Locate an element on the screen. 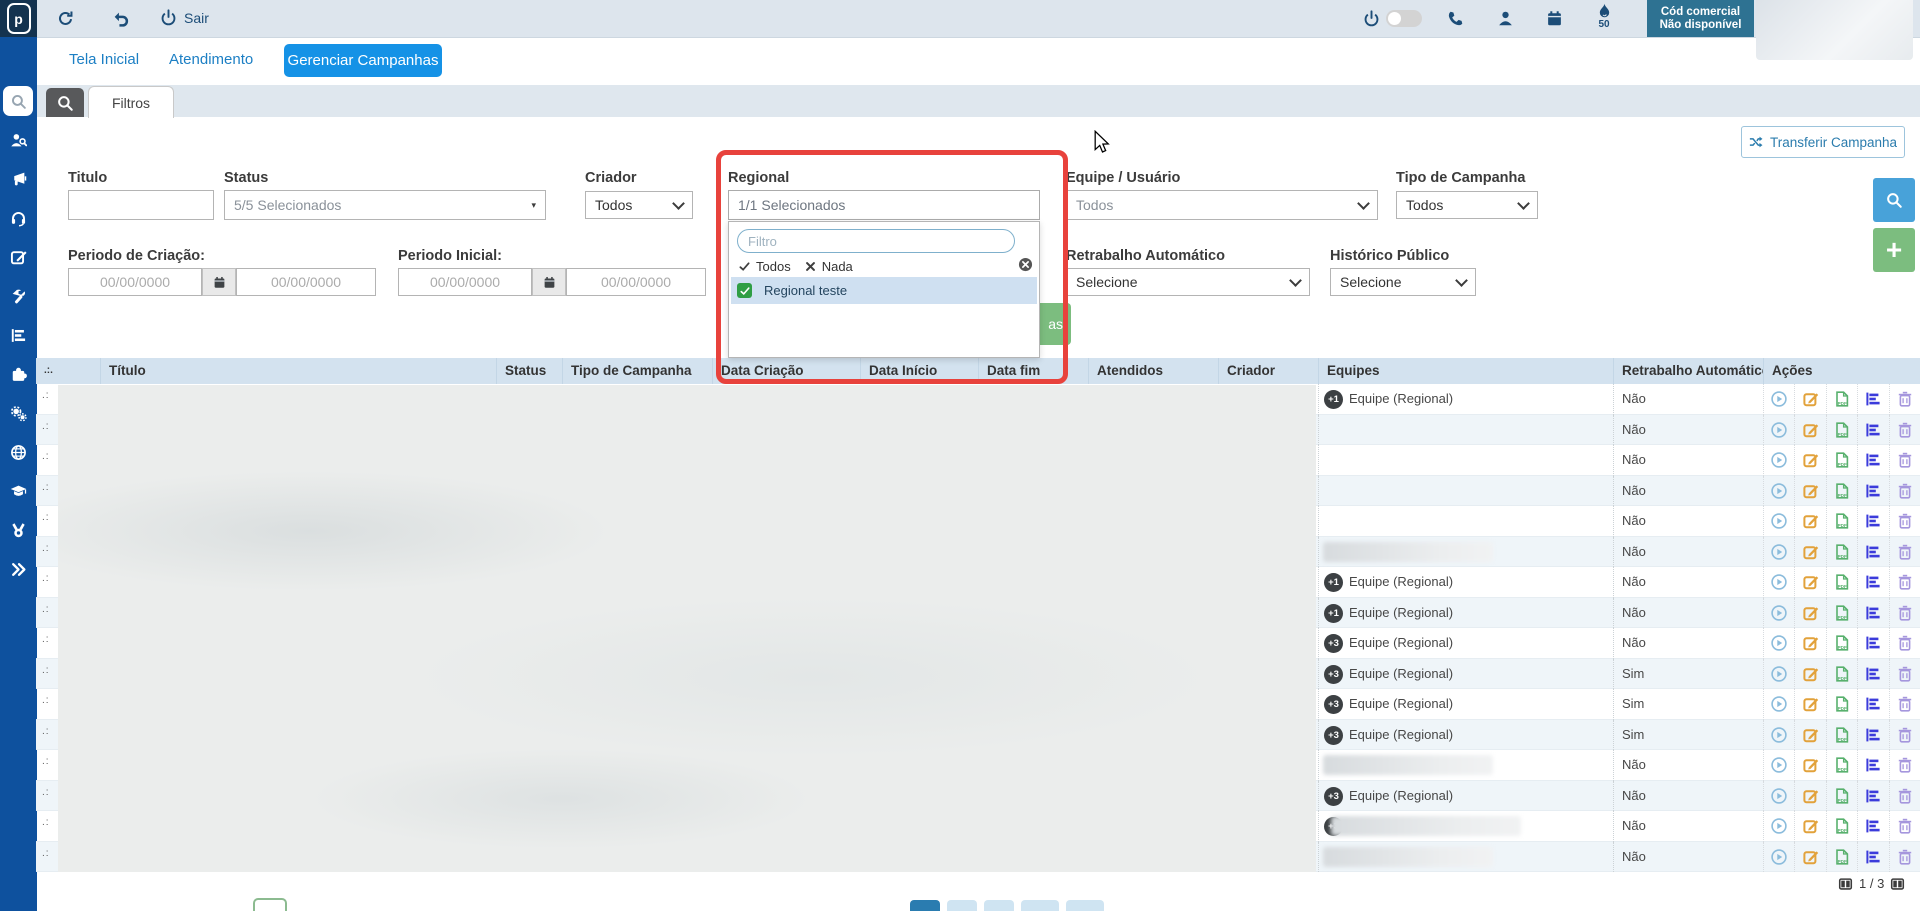  sidebar-item-tools is located at coordinates (18, 296).